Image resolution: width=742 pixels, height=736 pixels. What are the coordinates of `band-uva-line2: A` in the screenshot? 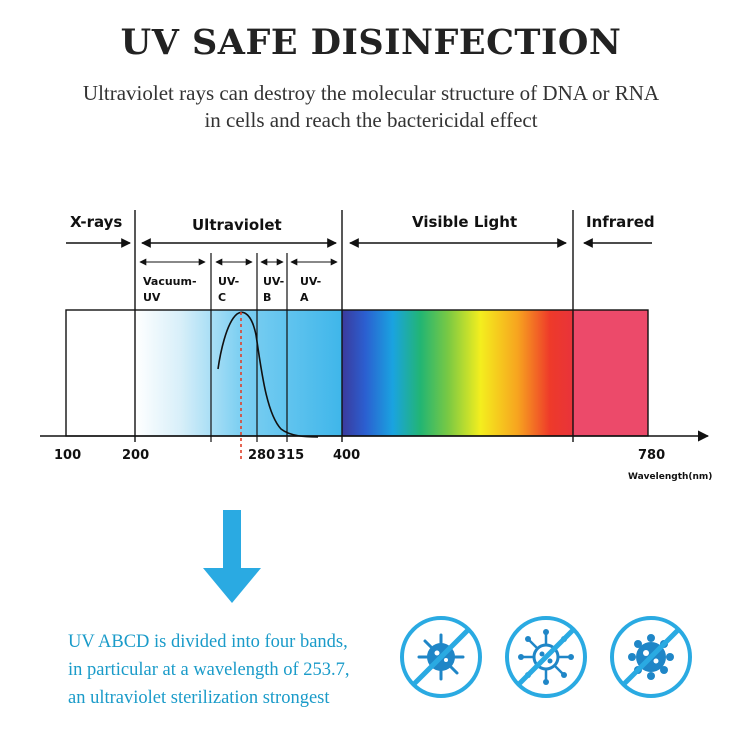 It's located at (304, 297).